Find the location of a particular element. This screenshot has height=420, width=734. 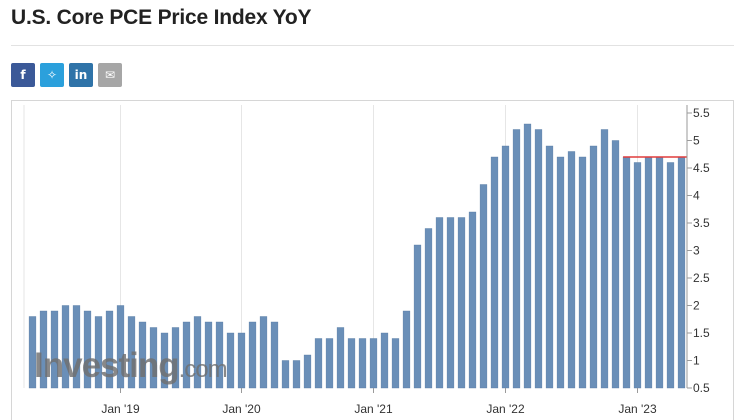

watermark-logo: Investing.com is located at coordinates (130, 365).